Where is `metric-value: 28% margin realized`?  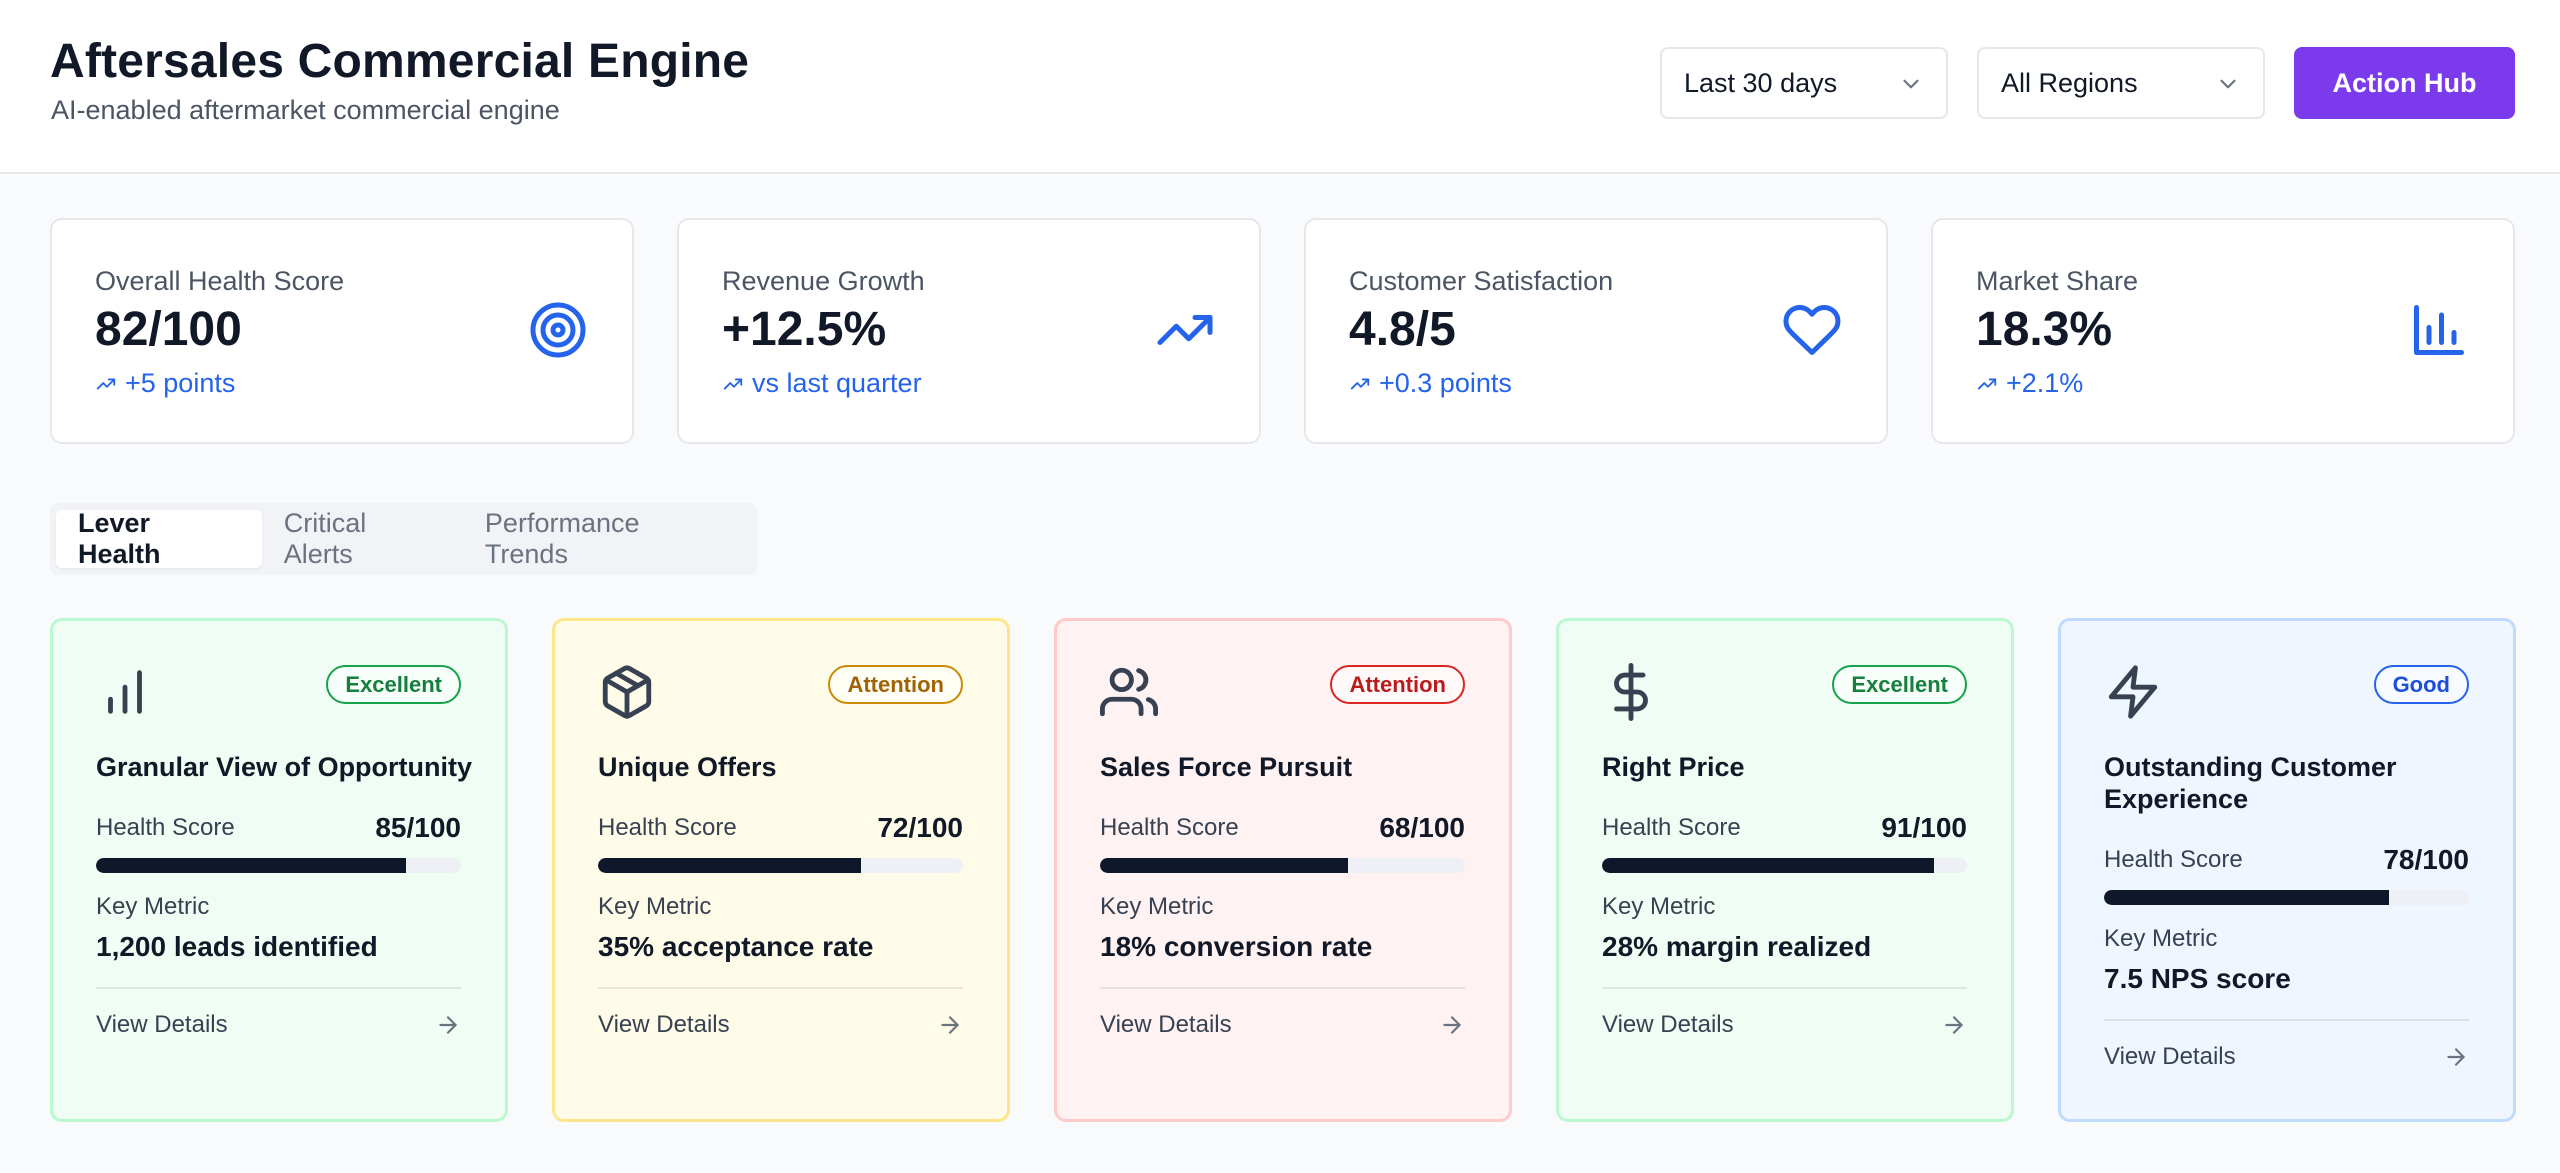
metric-value: 28% margin realized is located at coordinates (1737, 946).